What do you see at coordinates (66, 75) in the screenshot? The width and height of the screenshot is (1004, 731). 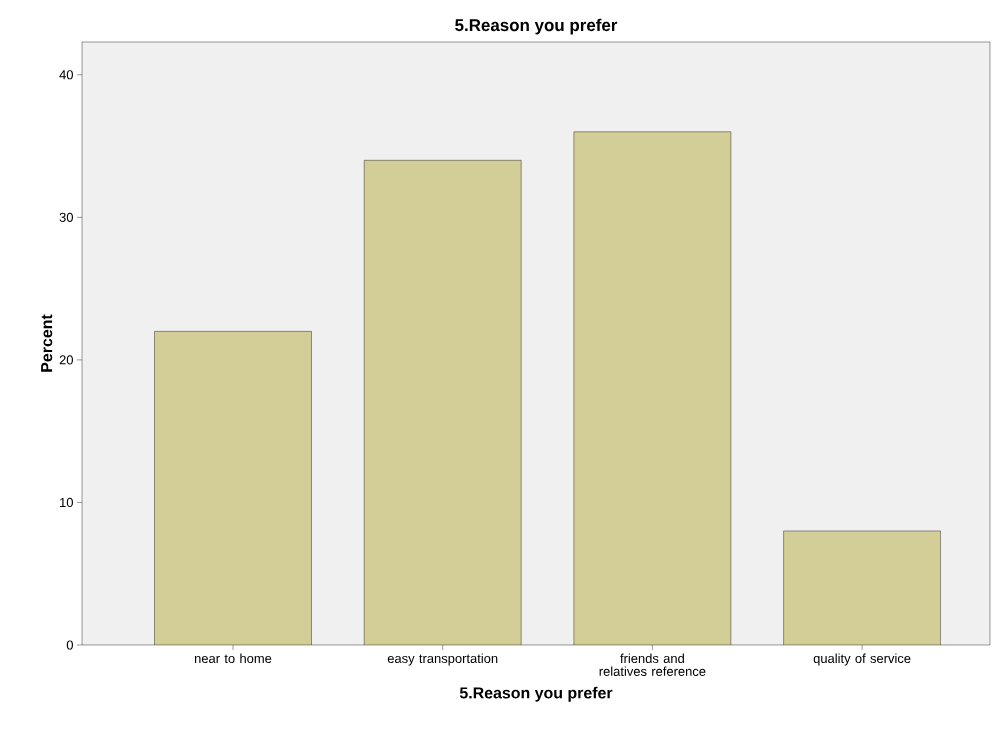 I see `y-tick-label: 40` at bounding box center [66, 75].